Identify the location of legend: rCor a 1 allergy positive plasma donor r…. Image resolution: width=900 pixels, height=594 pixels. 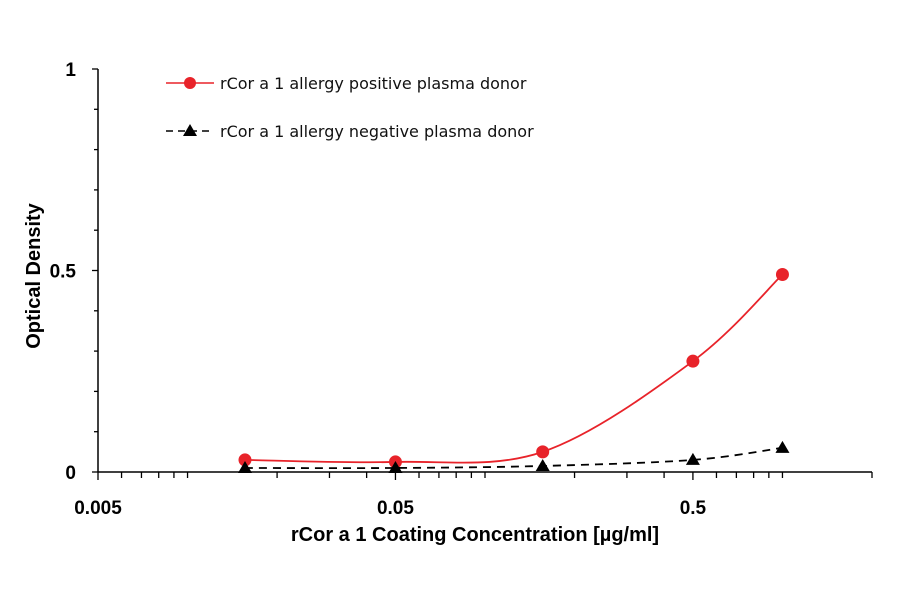
(350, 107).